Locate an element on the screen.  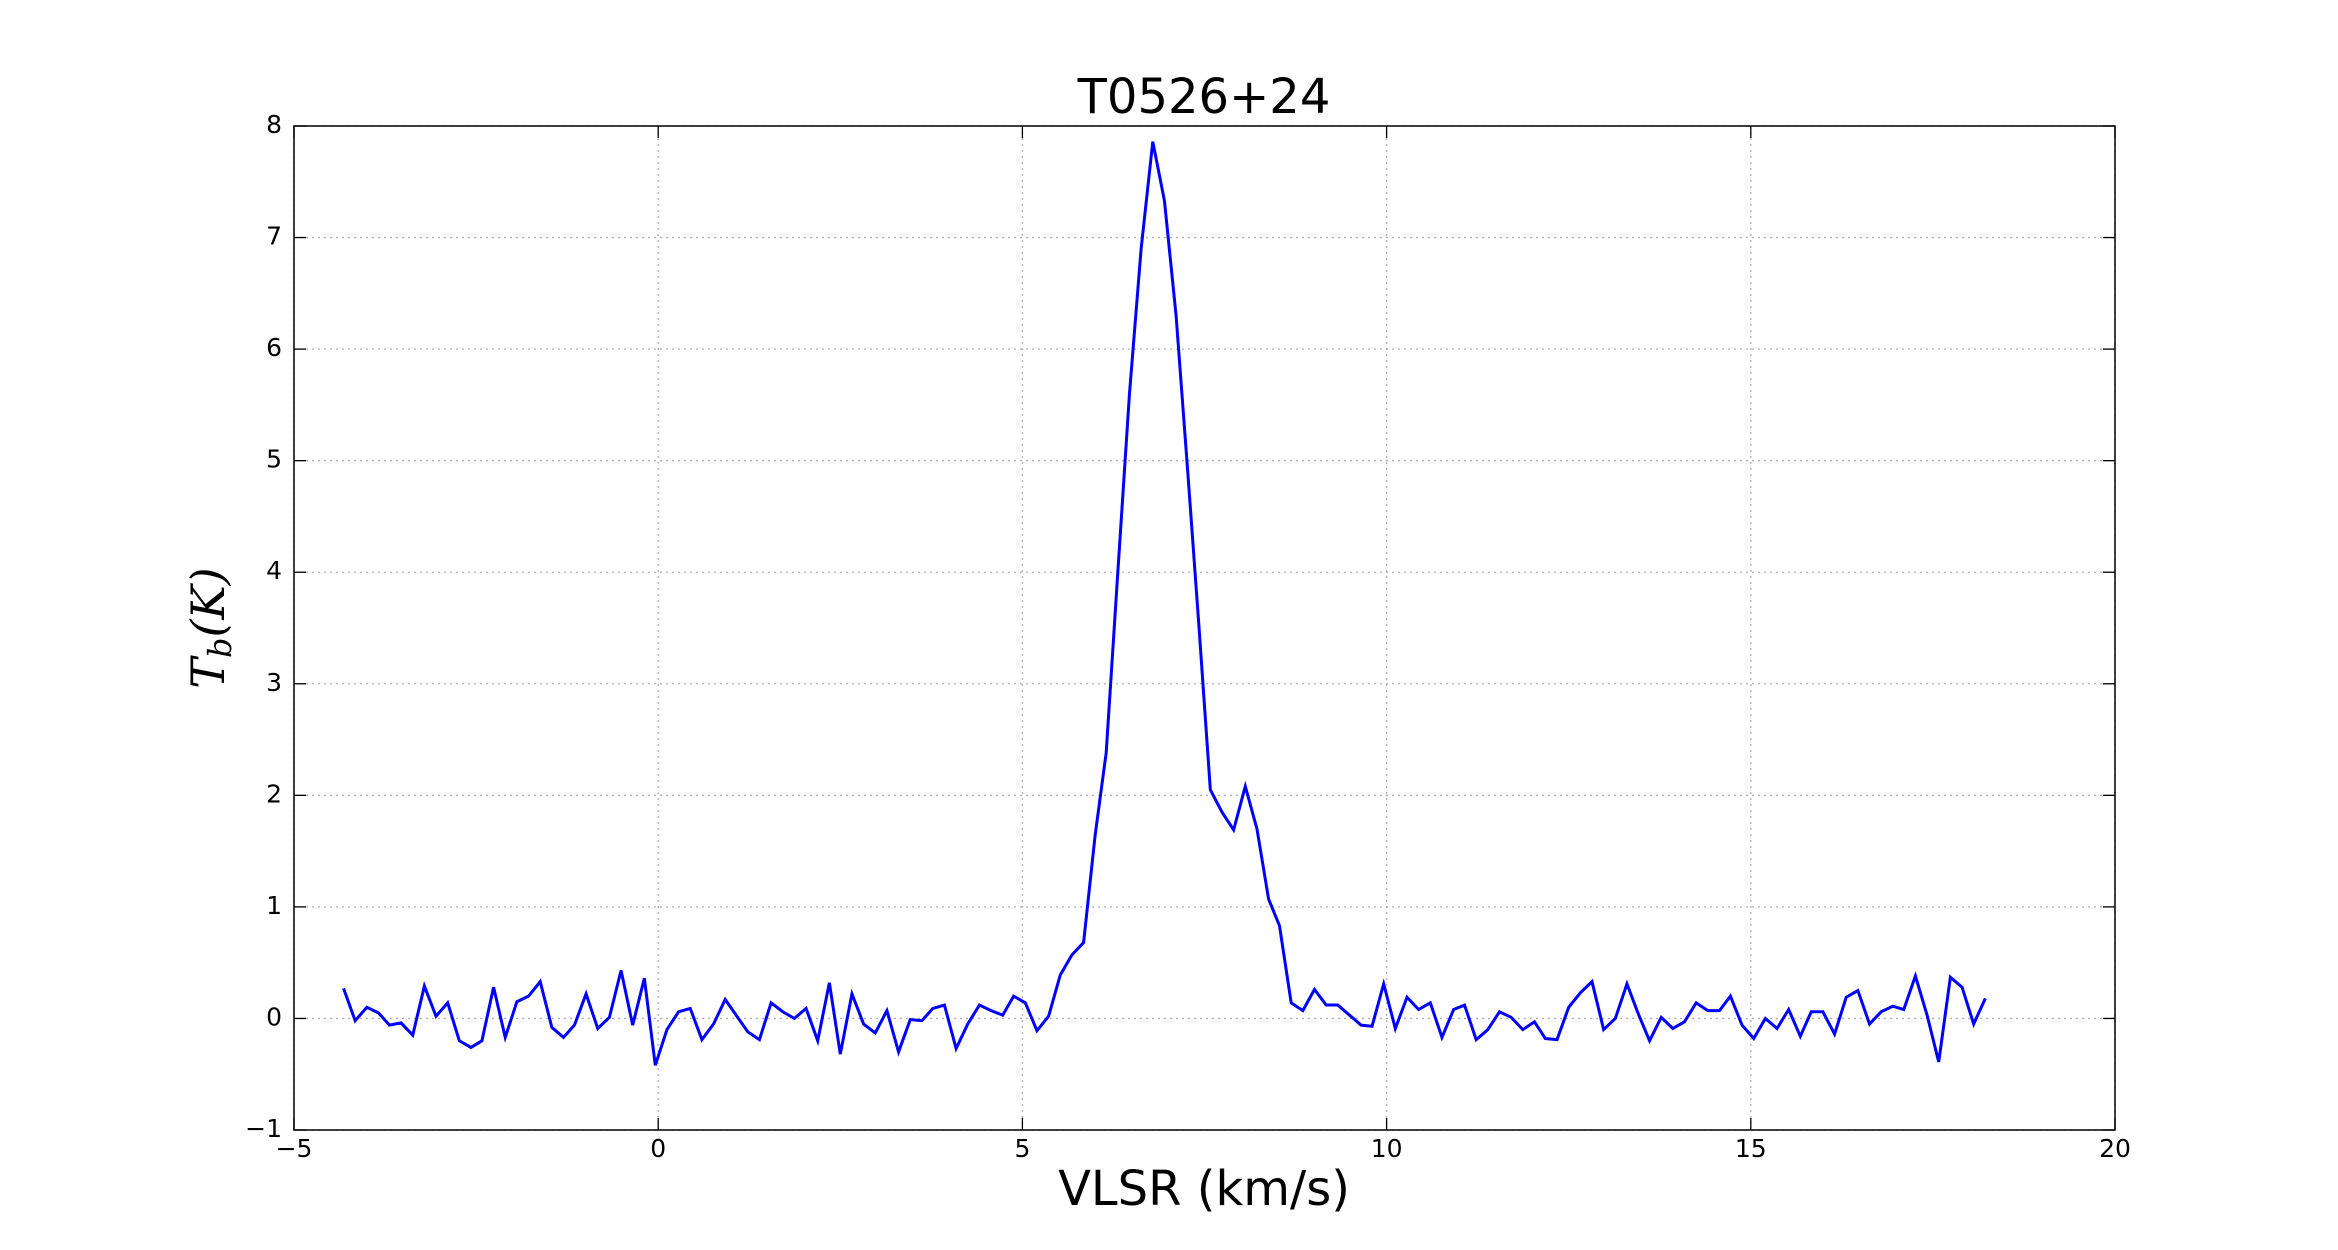
y-label-sub: b is located at coordinates (220, 648).